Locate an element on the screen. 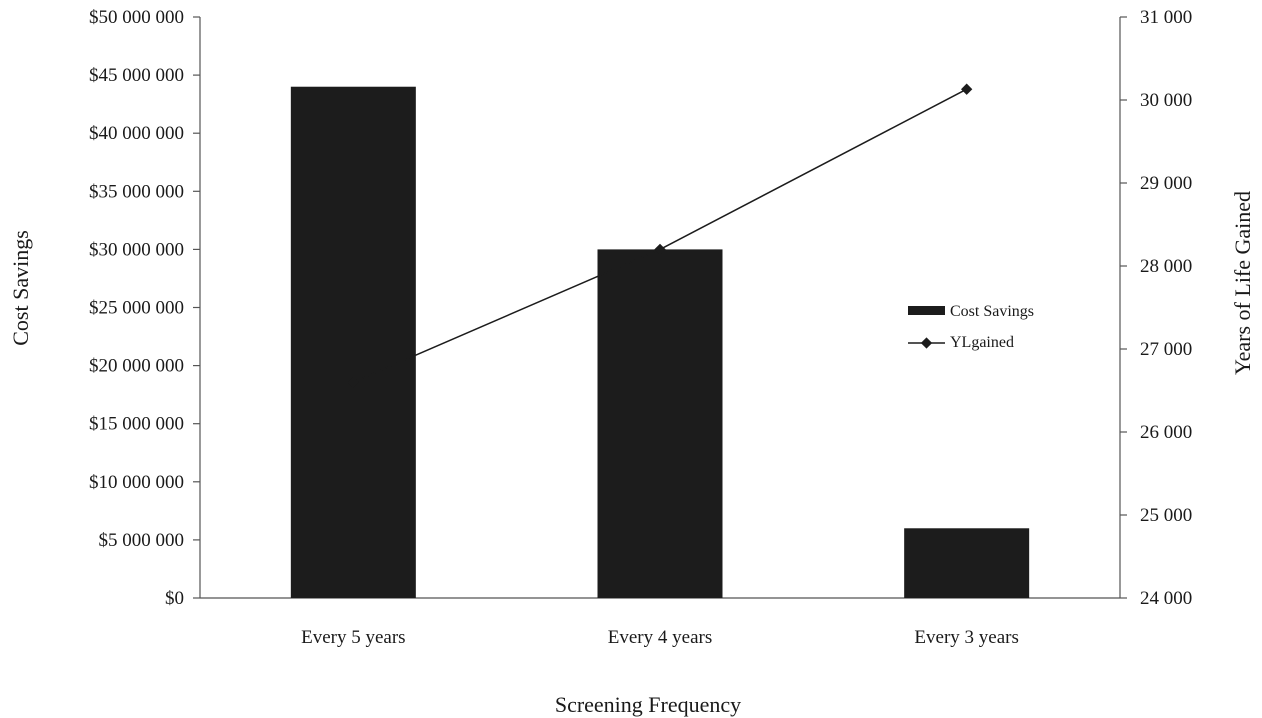  y-tick-label: $40 000 000 is located at coordinates (136, 133).